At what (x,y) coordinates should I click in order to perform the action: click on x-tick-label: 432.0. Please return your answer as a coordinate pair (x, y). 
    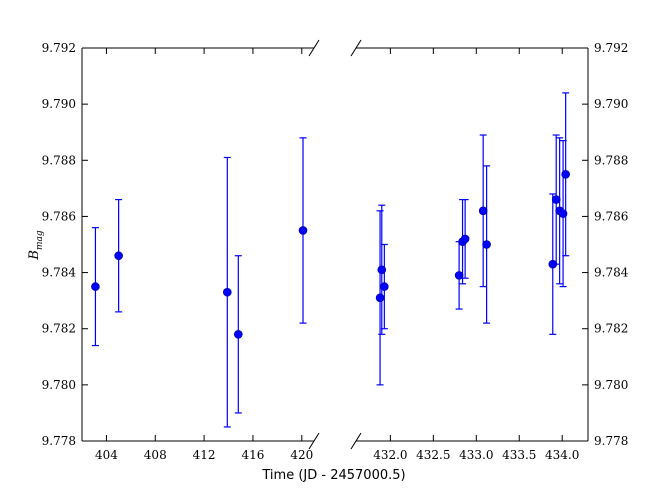
    Looking at the image, I should click on (390, 455).